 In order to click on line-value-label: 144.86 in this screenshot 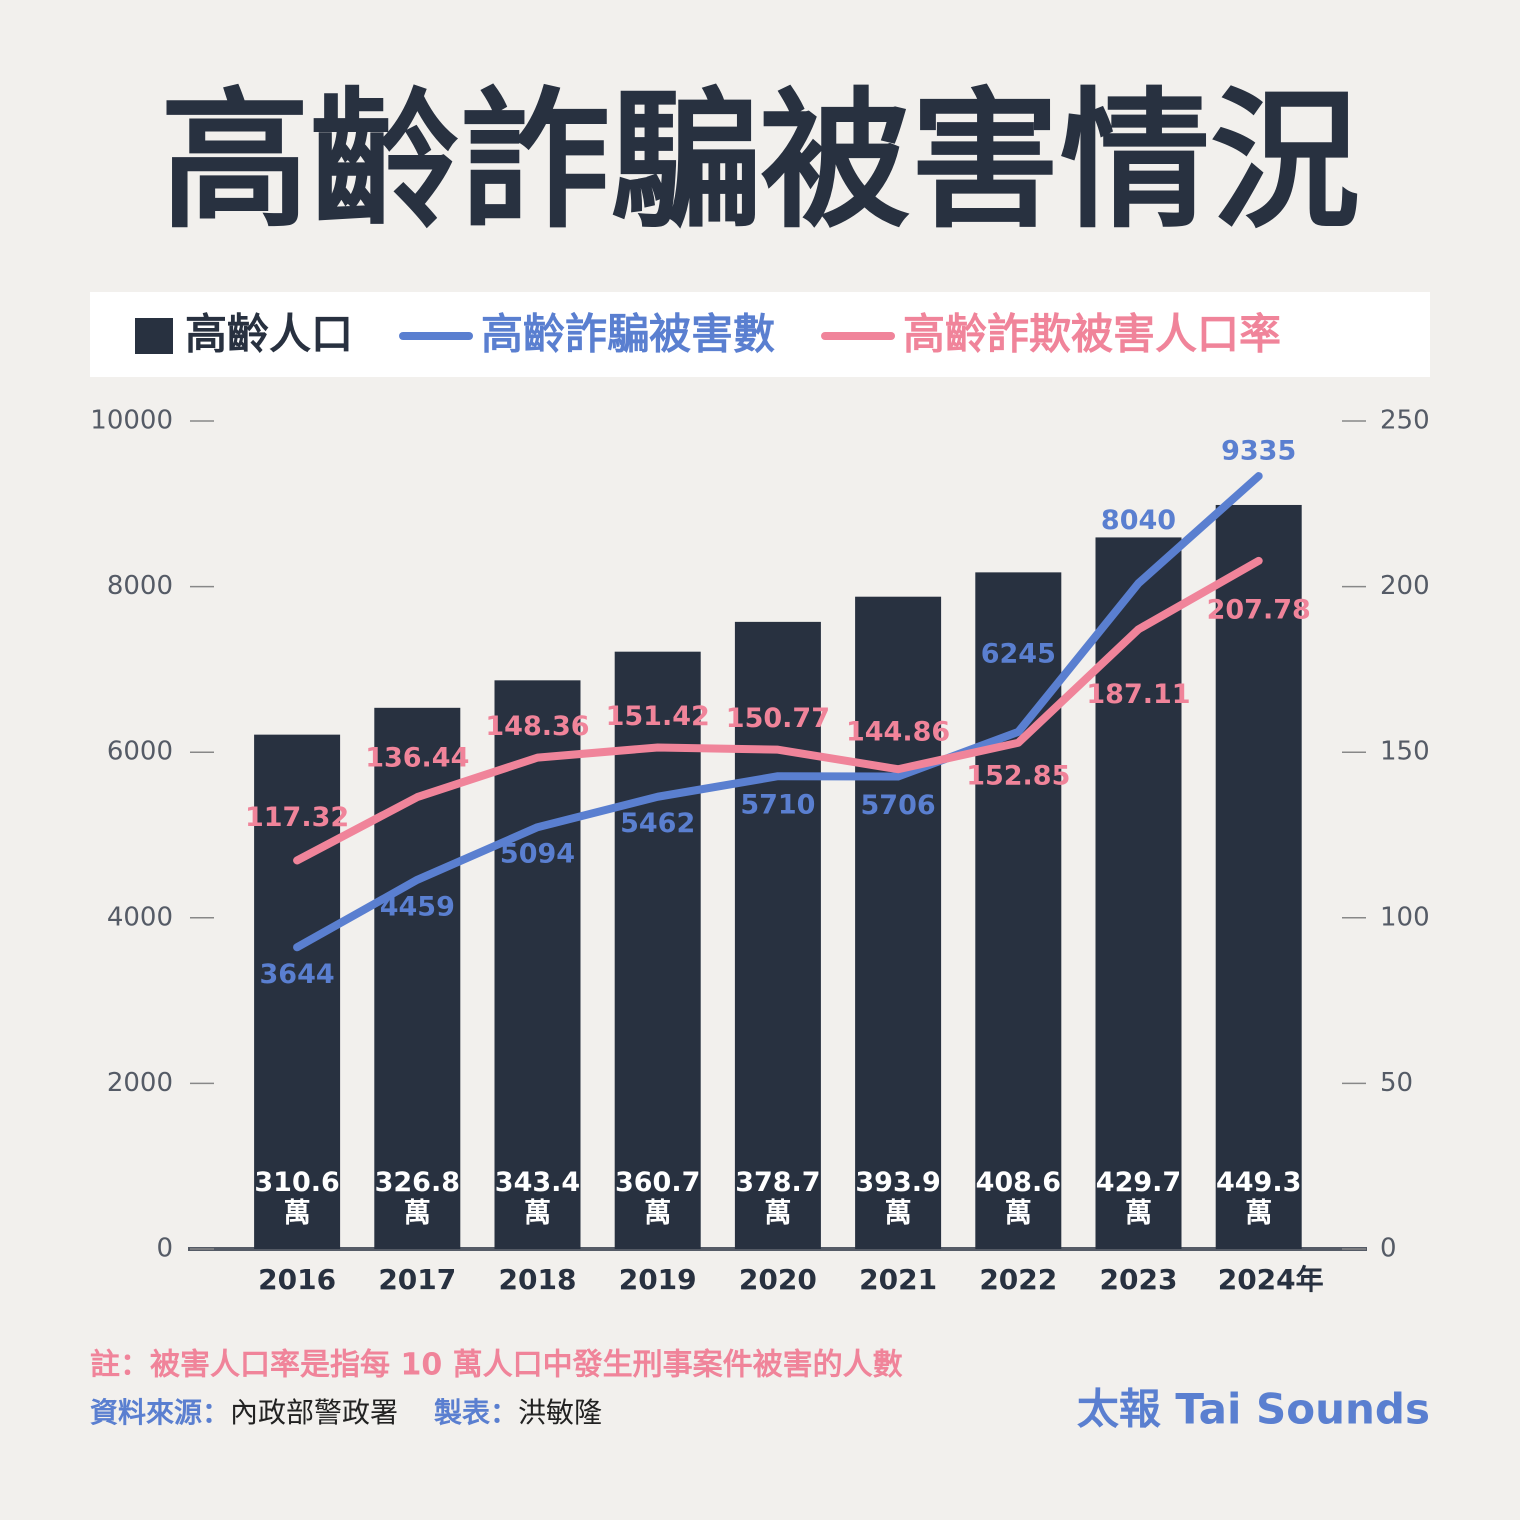, I will do `click(898, 732)`.